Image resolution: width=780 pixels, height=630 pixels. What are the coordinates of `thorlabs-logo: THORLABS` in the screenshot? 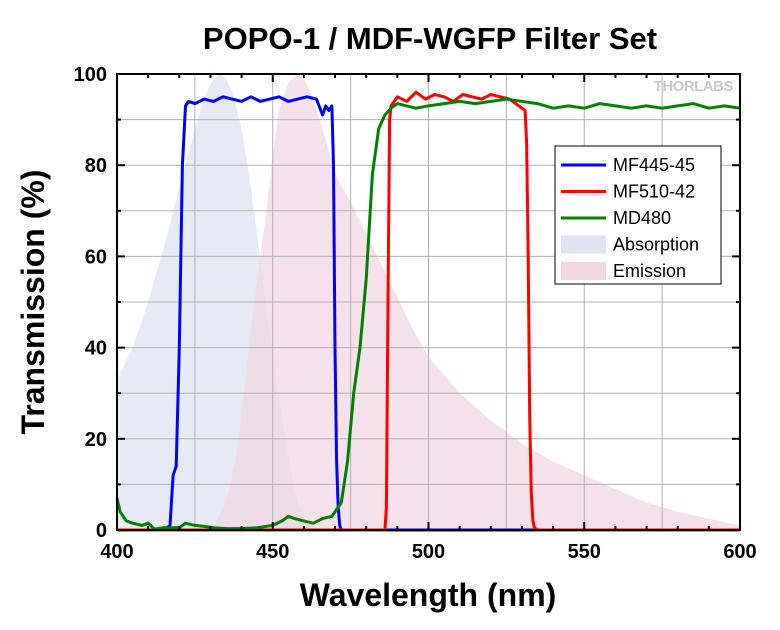 It's located at (694, 86).